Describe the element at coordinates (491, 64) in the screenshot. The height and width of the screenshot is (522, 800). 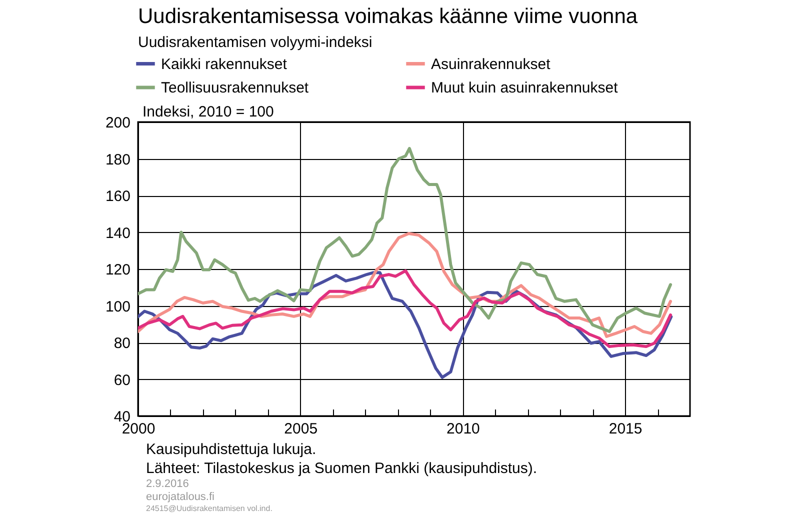
I see `legend-label: Asuinrakennukset` at that location.